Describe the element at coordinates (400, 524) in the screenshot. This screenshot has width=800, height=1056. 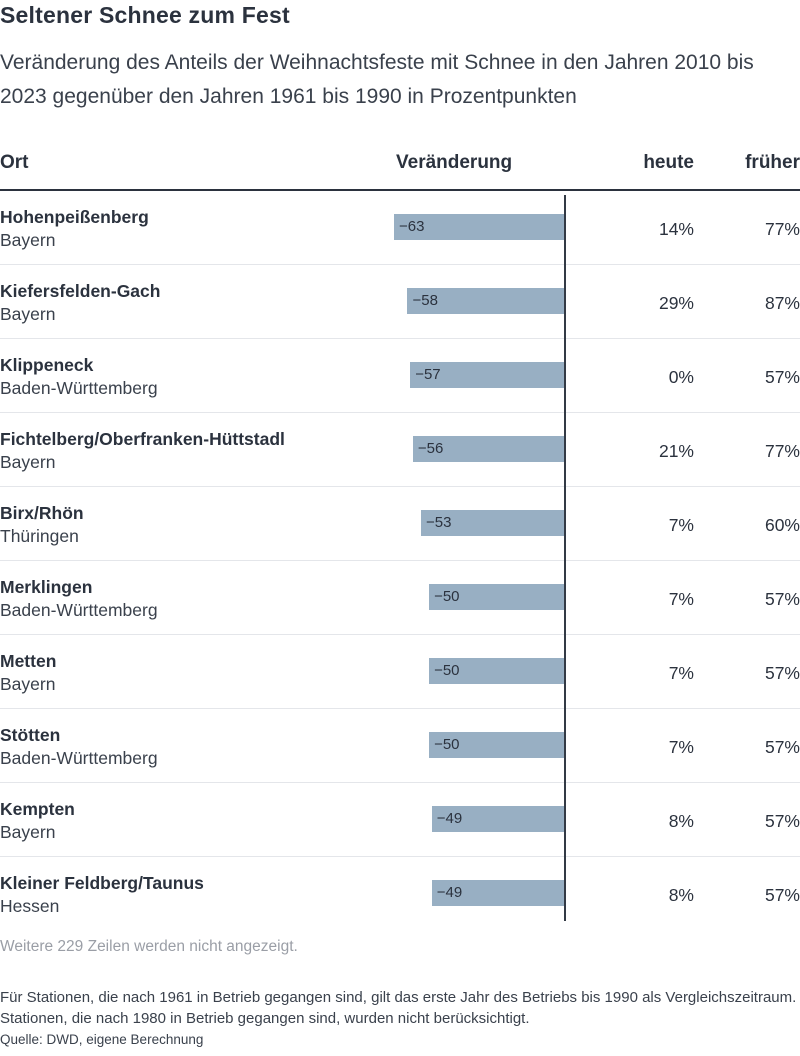
I see `table-row: Birx/Rhön Thüringen −53 7% 60%` at that location.